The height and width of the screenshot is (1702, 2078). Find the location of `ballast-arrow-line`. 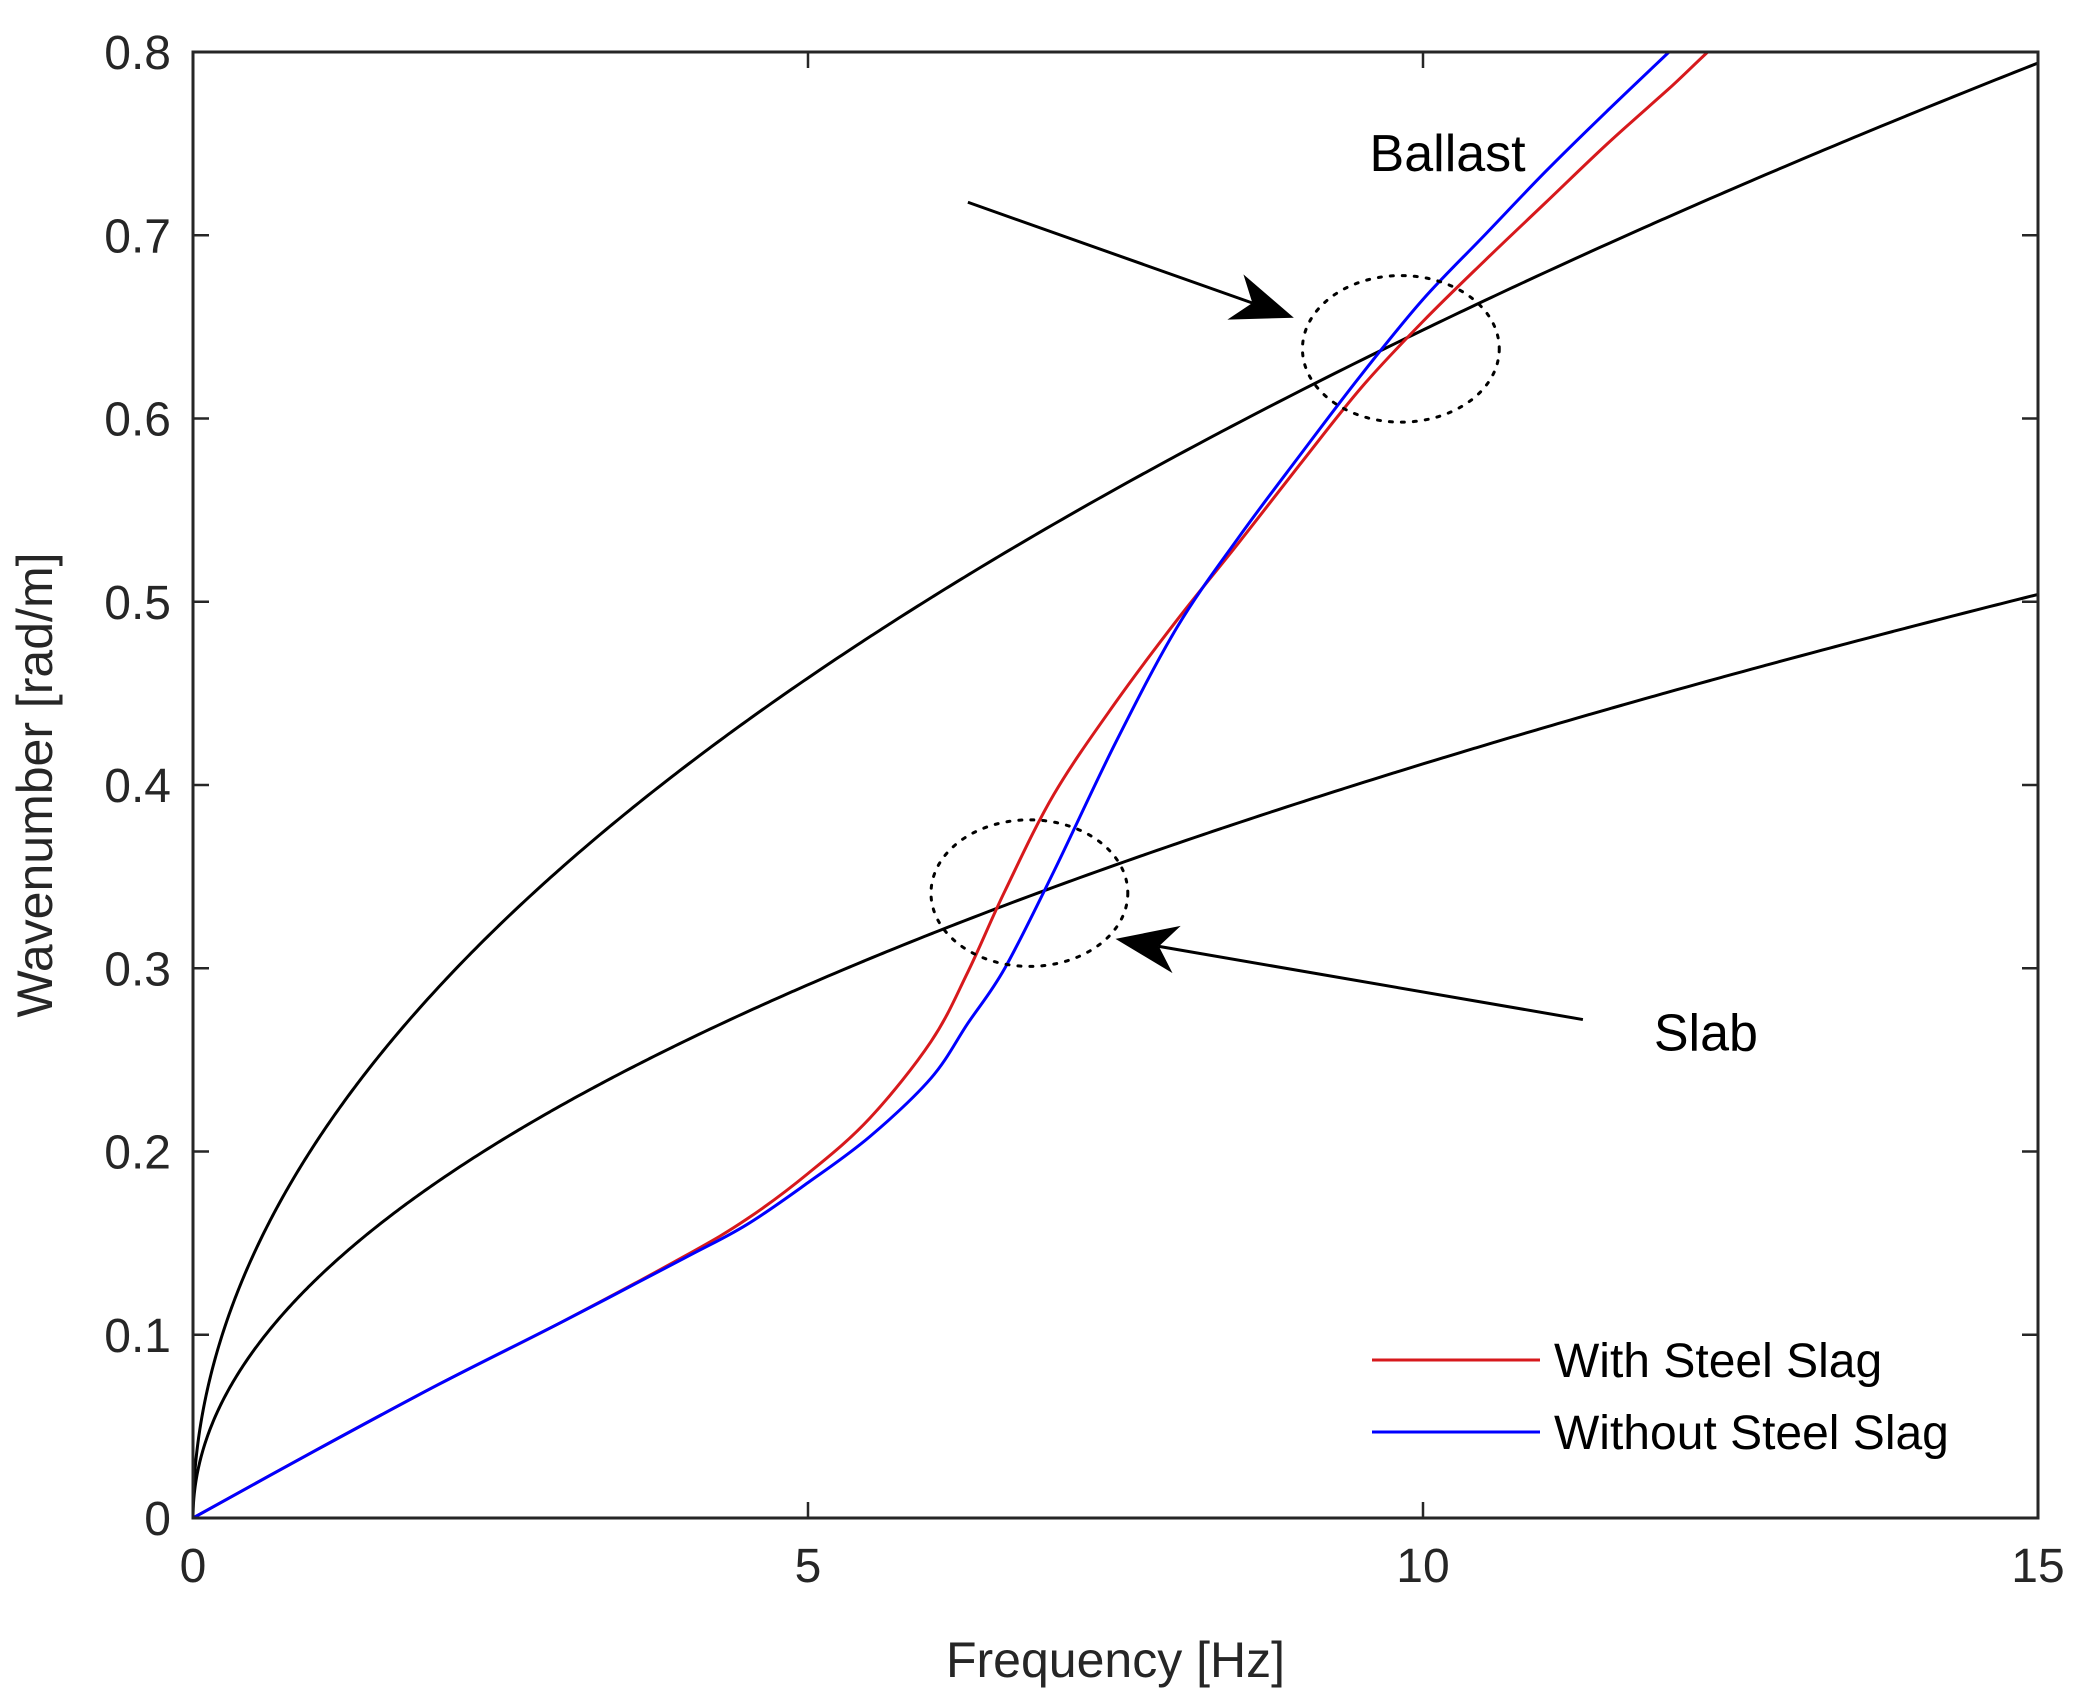

ballast-arrow-line is located at coordinates (1110, 252).